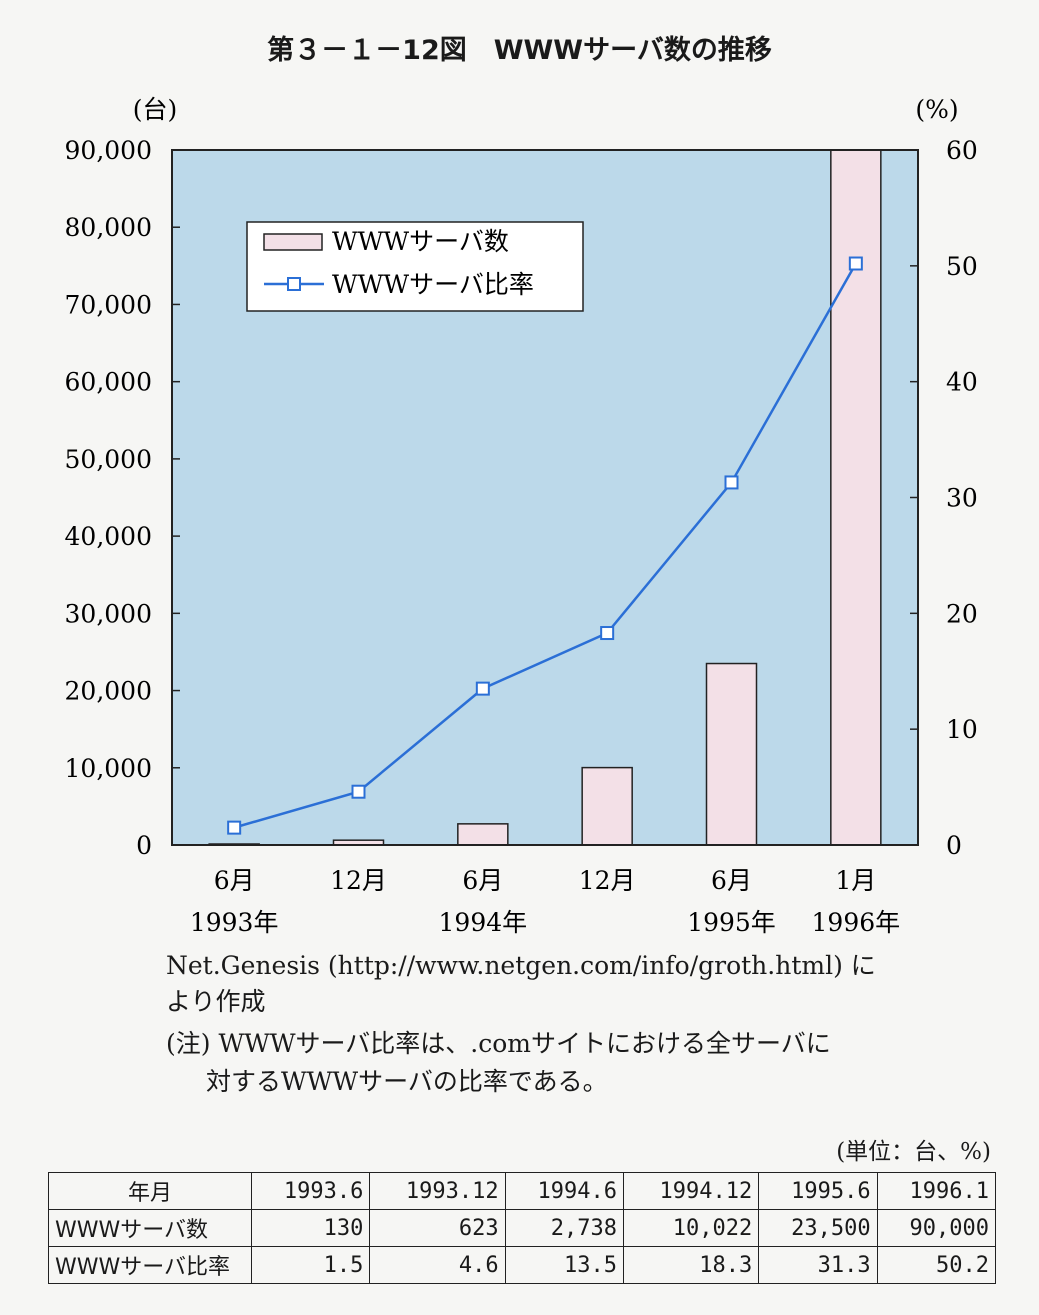 Image resolution: width=1039 pixels, height=1315 pixels. Describe the element at coordinates (818, 1265) in the screenshot. I see `table-cell: 31.3` at that location.